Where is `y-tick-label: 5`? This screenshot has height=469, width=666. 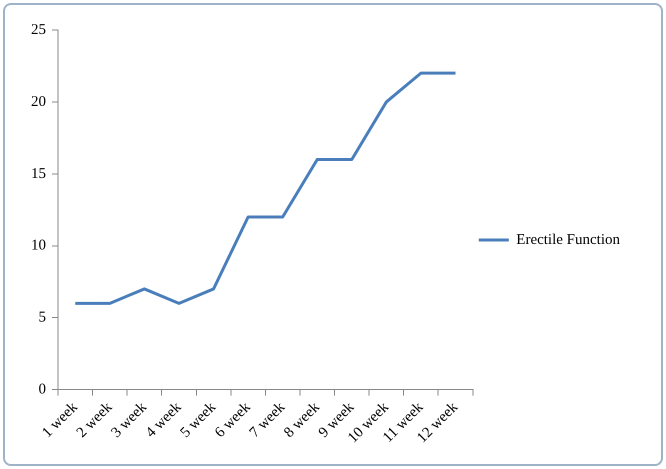 y-tick-label: 5 is located at coordinates (42, 318).